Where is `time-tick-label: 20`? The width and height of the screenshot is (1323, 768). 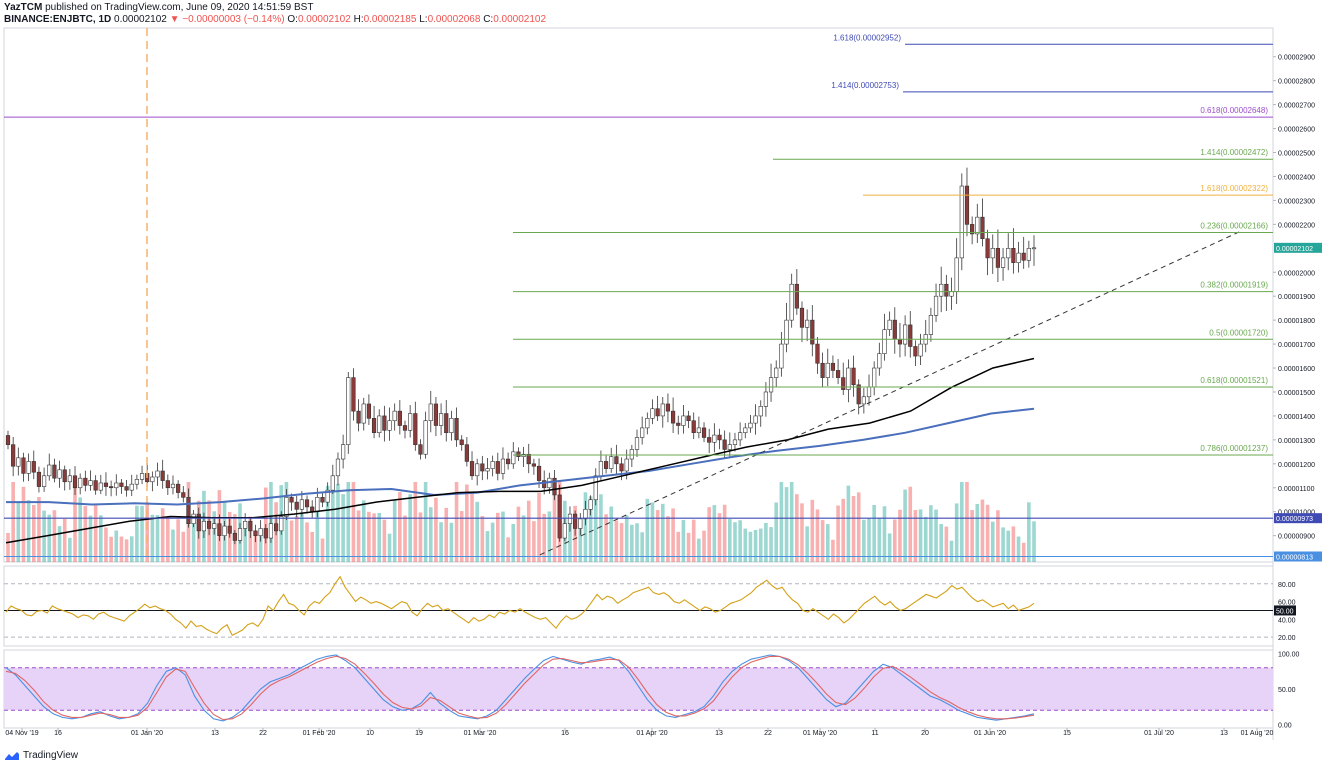 time-tick-label: 20 is located at coordinates (925, 733).